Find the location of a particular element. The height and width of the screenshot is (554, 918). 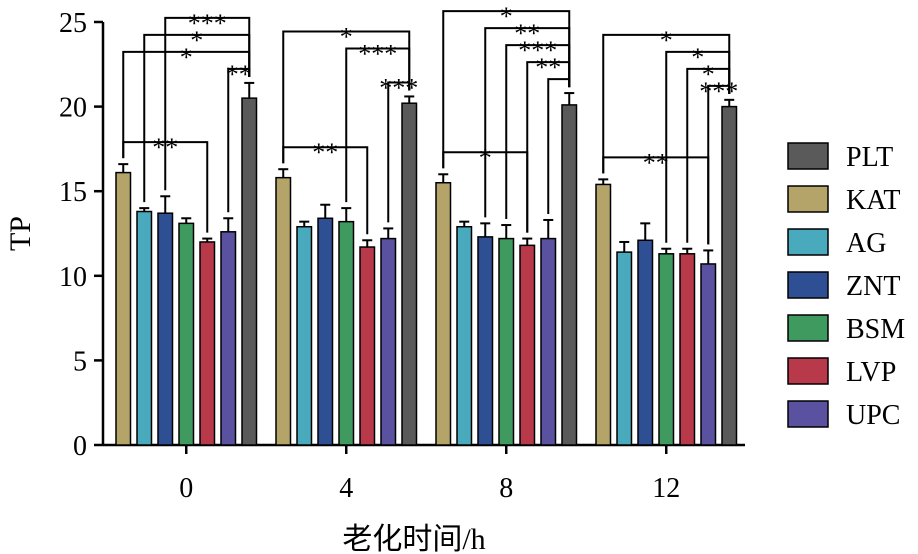

legend-label: ZNT is located at coordinates (873, 286).